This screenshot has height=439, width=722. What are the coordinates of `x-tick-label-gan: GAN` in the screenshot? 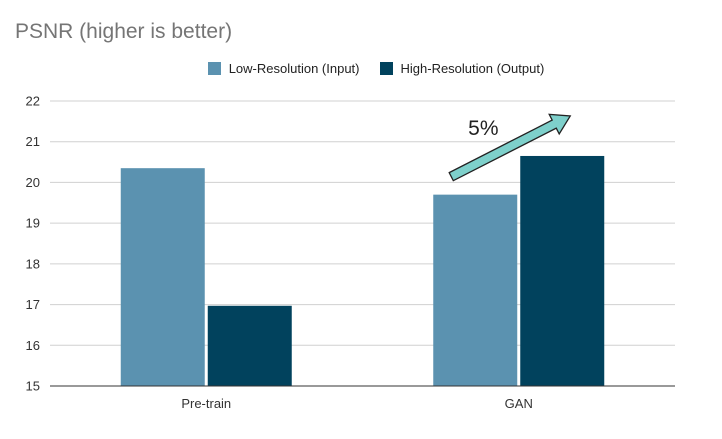 It's located at (519, 403).